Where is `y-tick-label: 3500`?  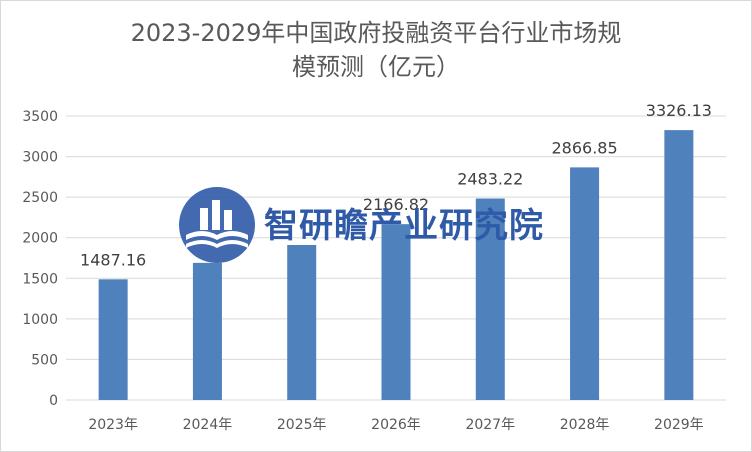
y-tick-label: 3500 is located at coordinates (40, 117).